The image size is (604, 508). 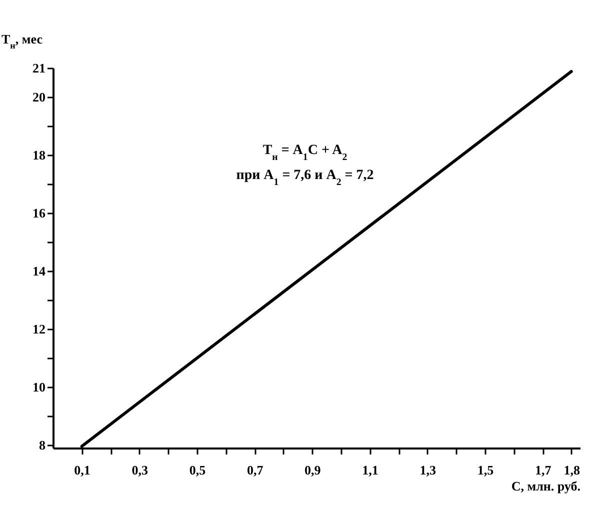 What do you see at coordinates (197, 470) in the screenshot?
I see `x-tick-label: 0,5` at bounding box center [197, 470].